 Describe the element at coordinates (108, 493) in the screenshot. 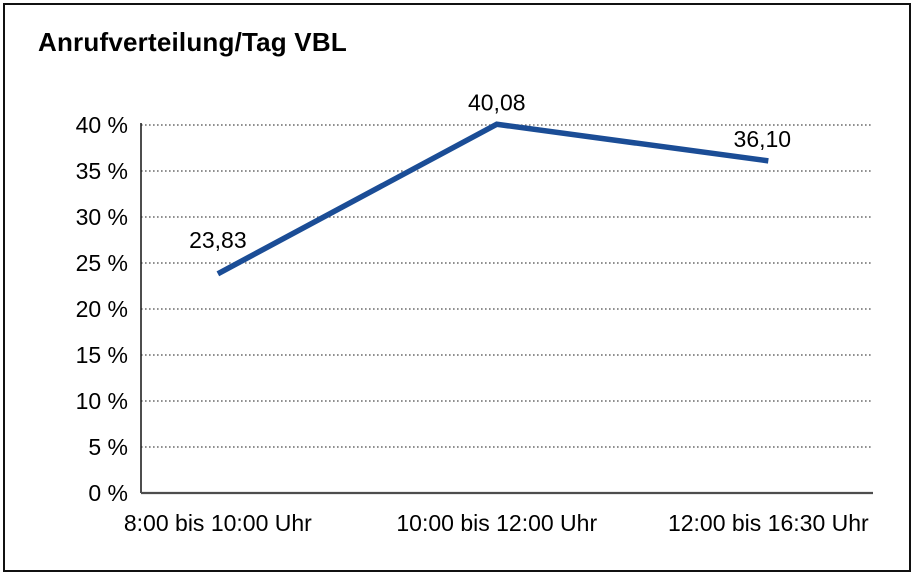

I see `y-tick-label: 0 %` at that location.